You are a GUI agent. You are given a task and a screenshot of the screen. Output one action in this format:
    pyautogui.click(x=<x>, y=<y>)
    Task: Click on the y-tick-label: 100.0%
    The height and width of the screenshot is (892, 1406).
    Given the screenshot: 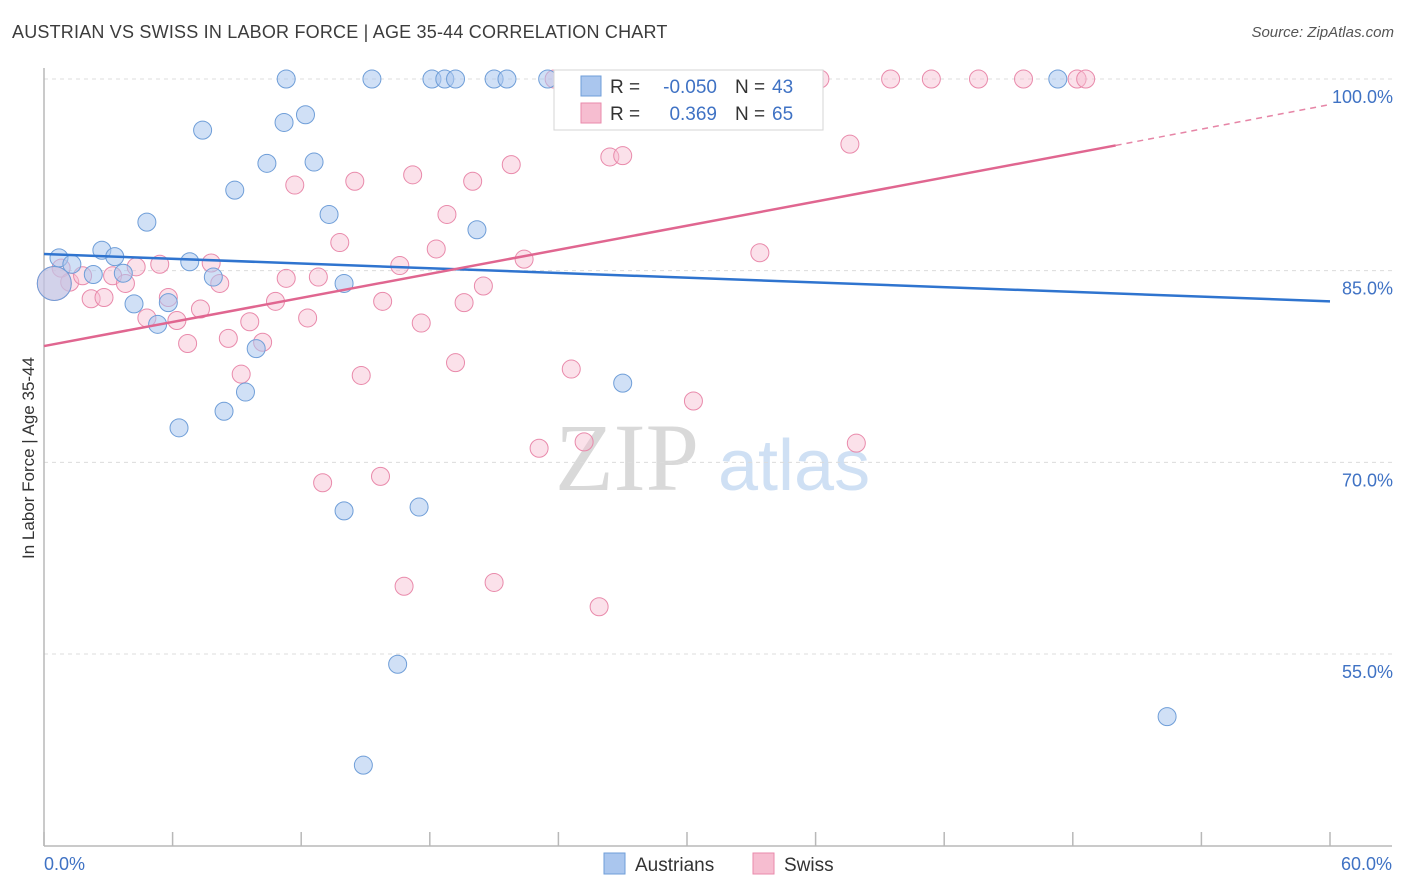 What is the action you would take?
    pyautogui.click(x=1362, y=97)
    